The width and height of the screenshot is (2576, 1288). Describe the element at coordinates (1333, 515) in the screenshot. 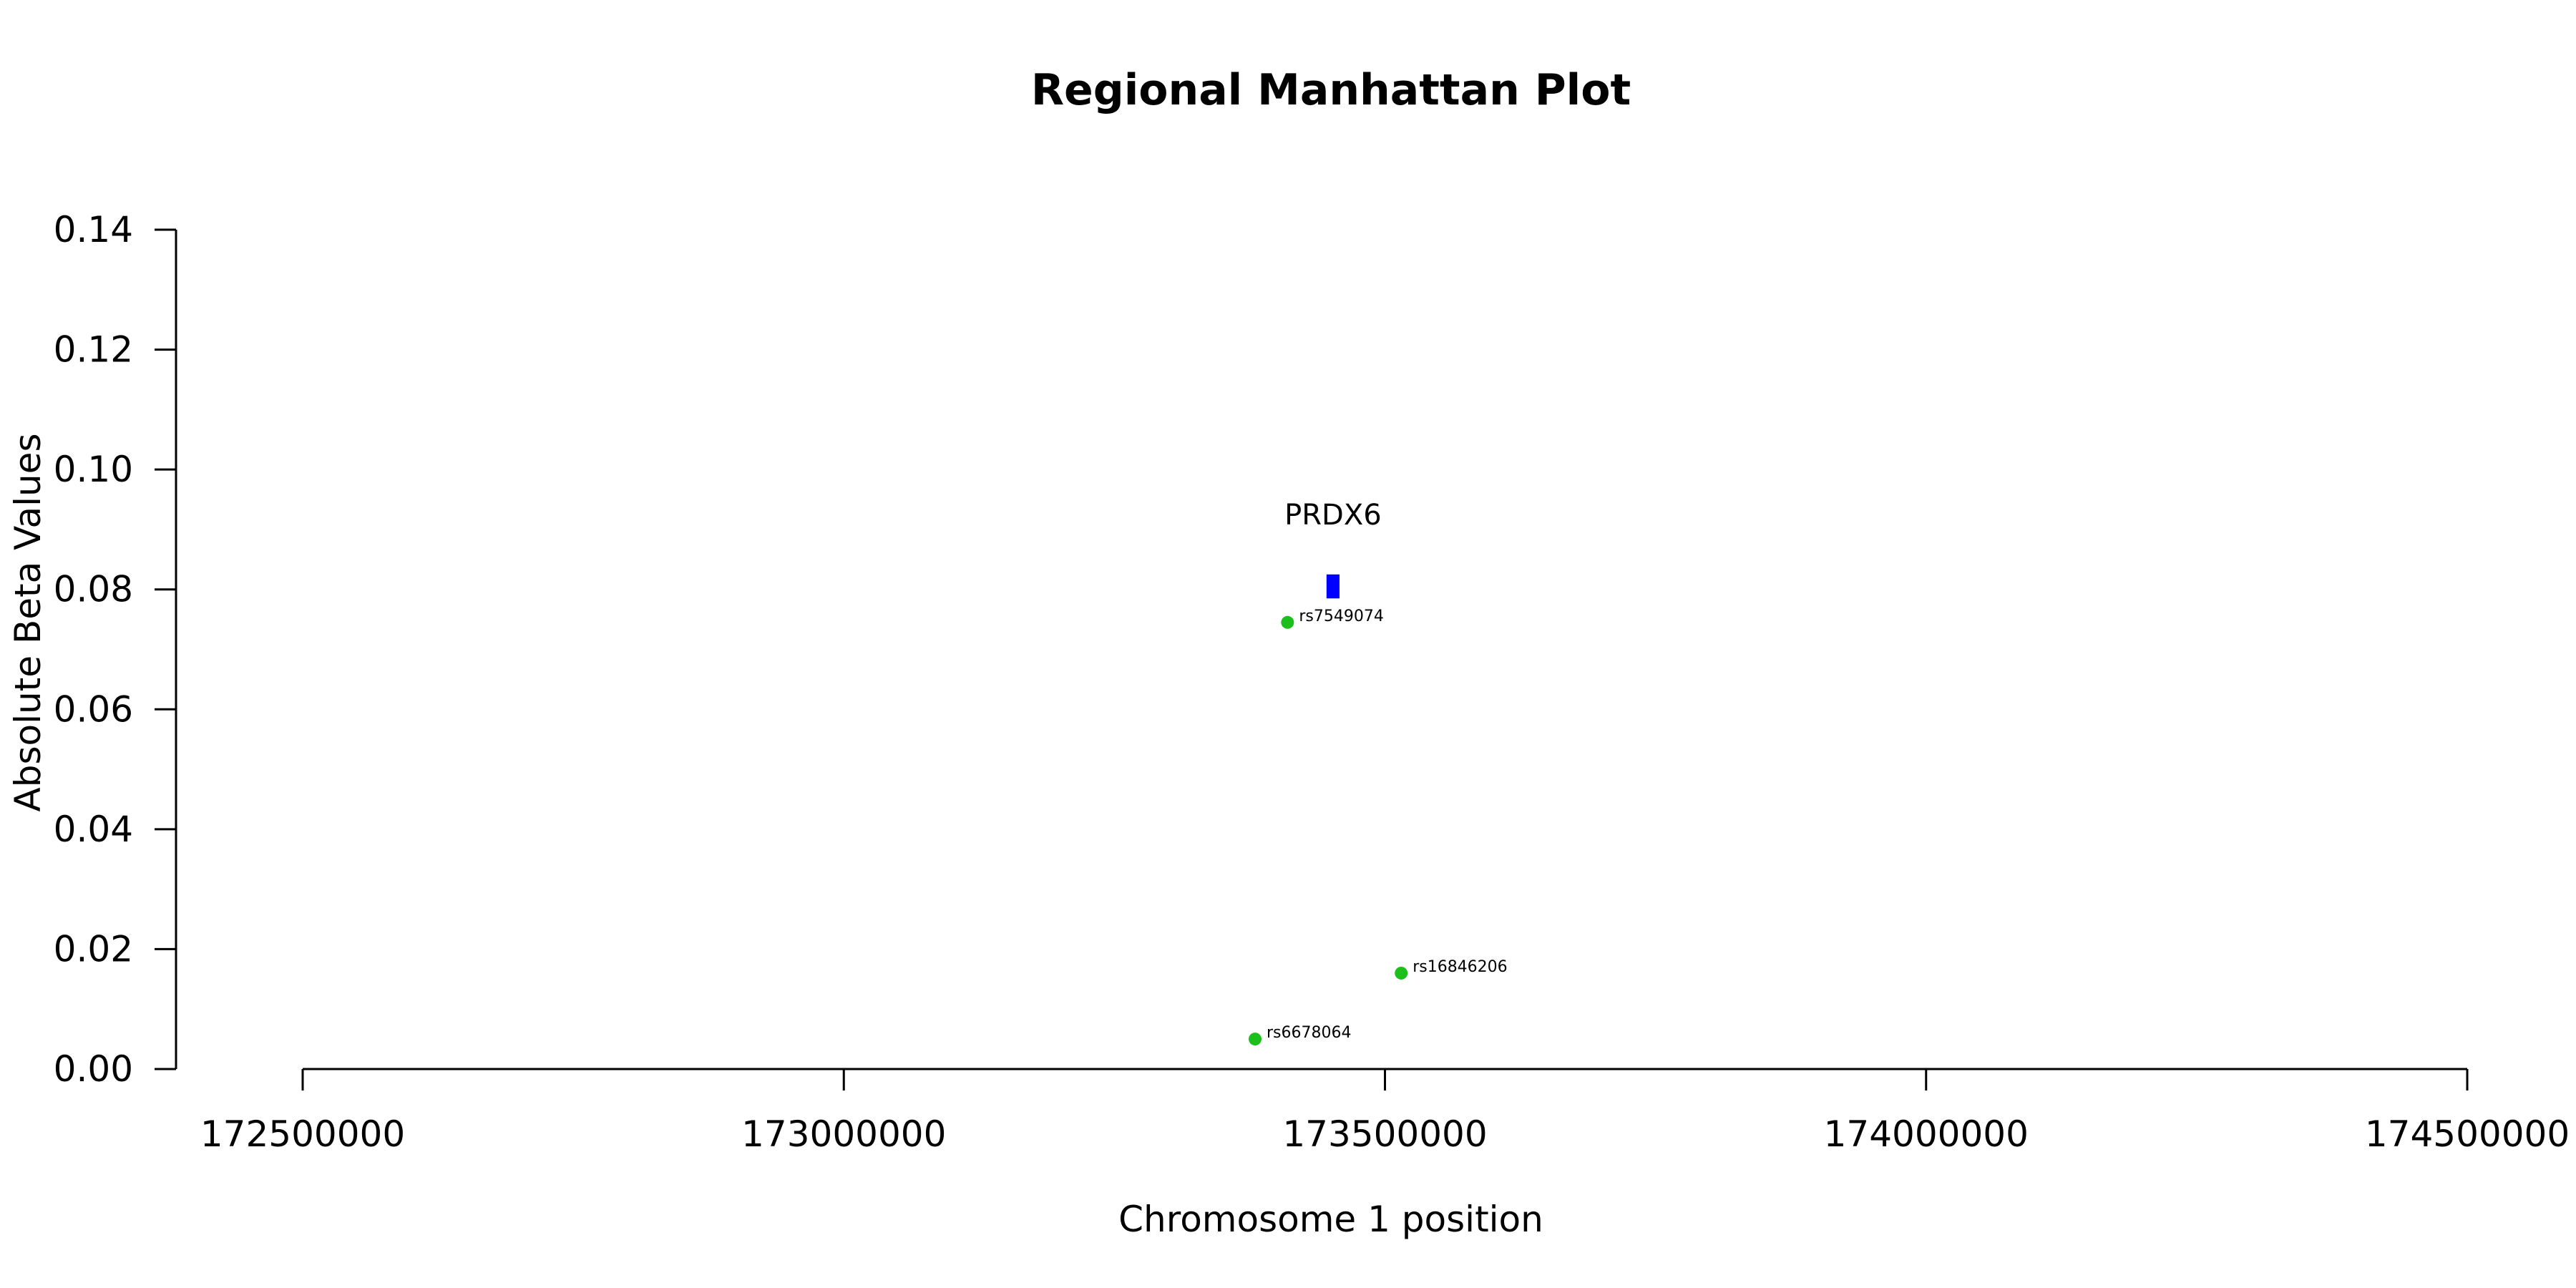

I see `gene-label: PRDX6` at that location.